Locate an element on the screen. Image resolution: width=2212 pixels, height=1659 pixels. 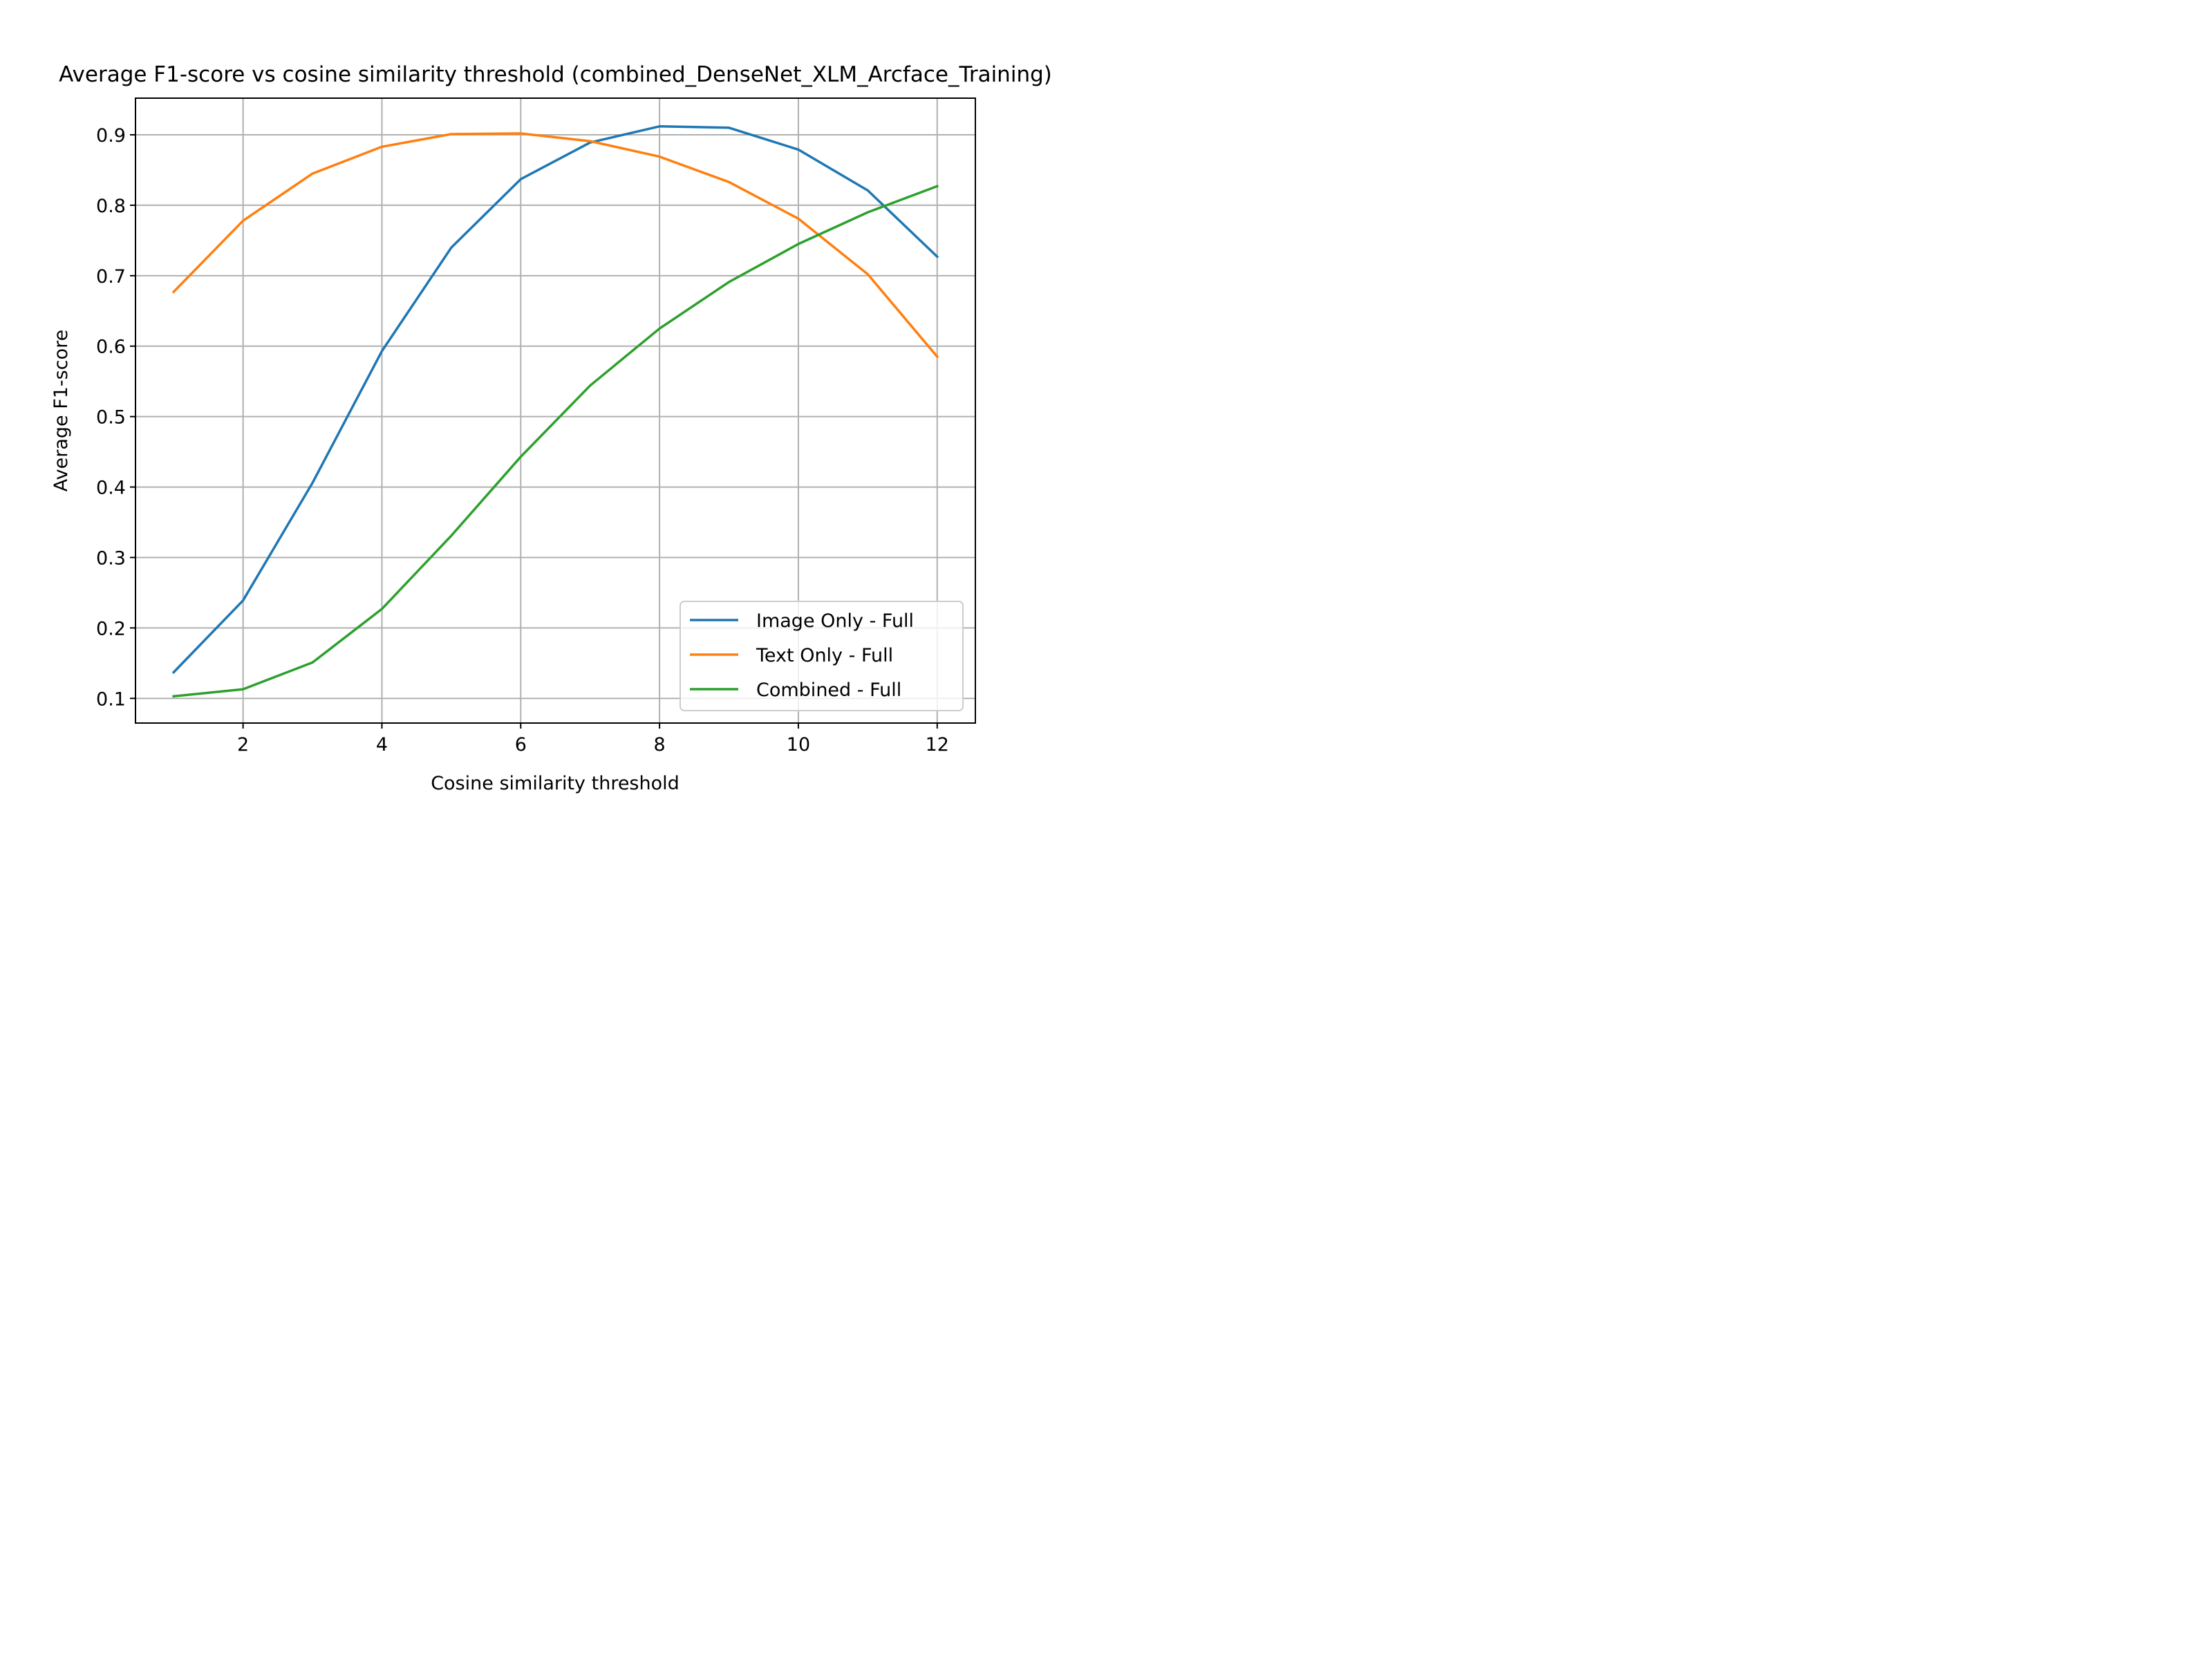
plot-frame is located at coordinates (555, 411).